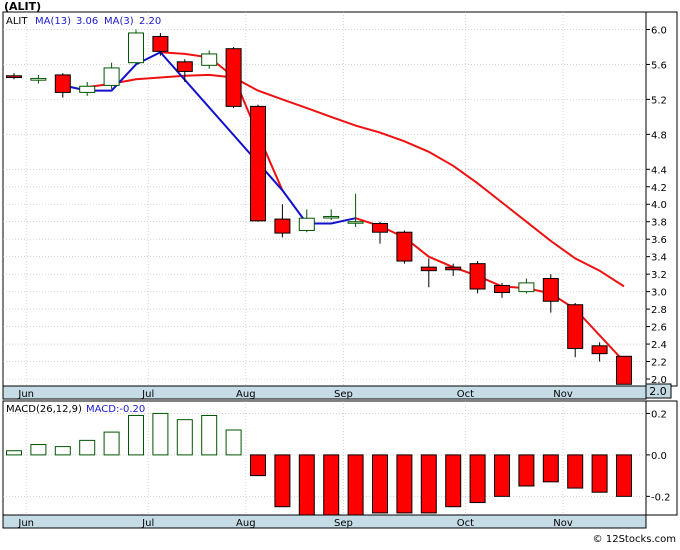 Image resolution: width=680 pixels, height=550 pixels. Describe the element at coordinates (659, 345) in the screenshot. I see `price-tick-label: 2.4` at that location.